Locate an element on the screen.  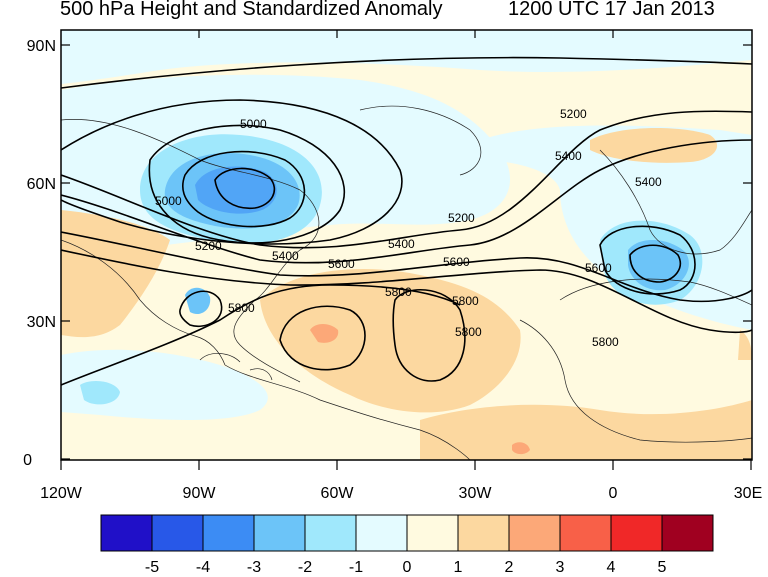
colorbar-label: 5 is located at coordinates (662, 567).